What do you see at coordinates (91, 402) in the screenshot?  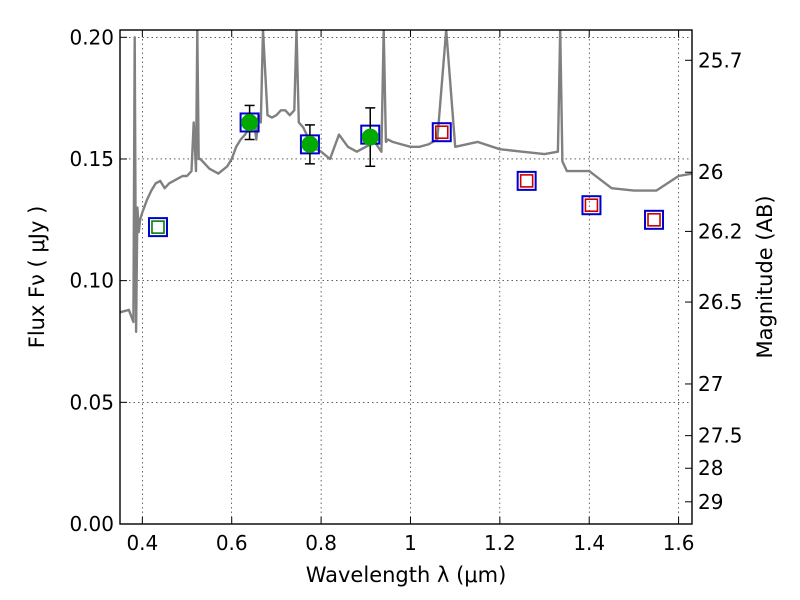 I see `y-tick-label: 0.05` at bounding box center [91, 402].